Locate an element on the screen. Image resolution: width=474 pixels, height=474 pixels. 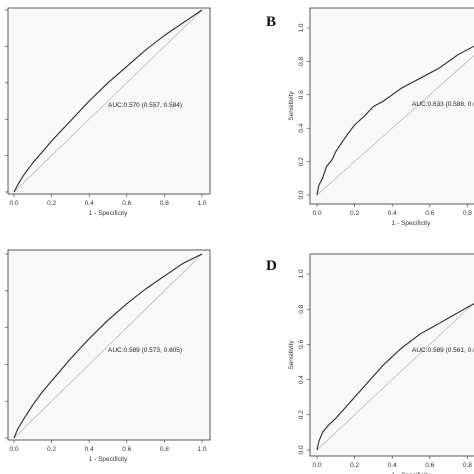
panel-letter: B is located at coordinates (271, 22).